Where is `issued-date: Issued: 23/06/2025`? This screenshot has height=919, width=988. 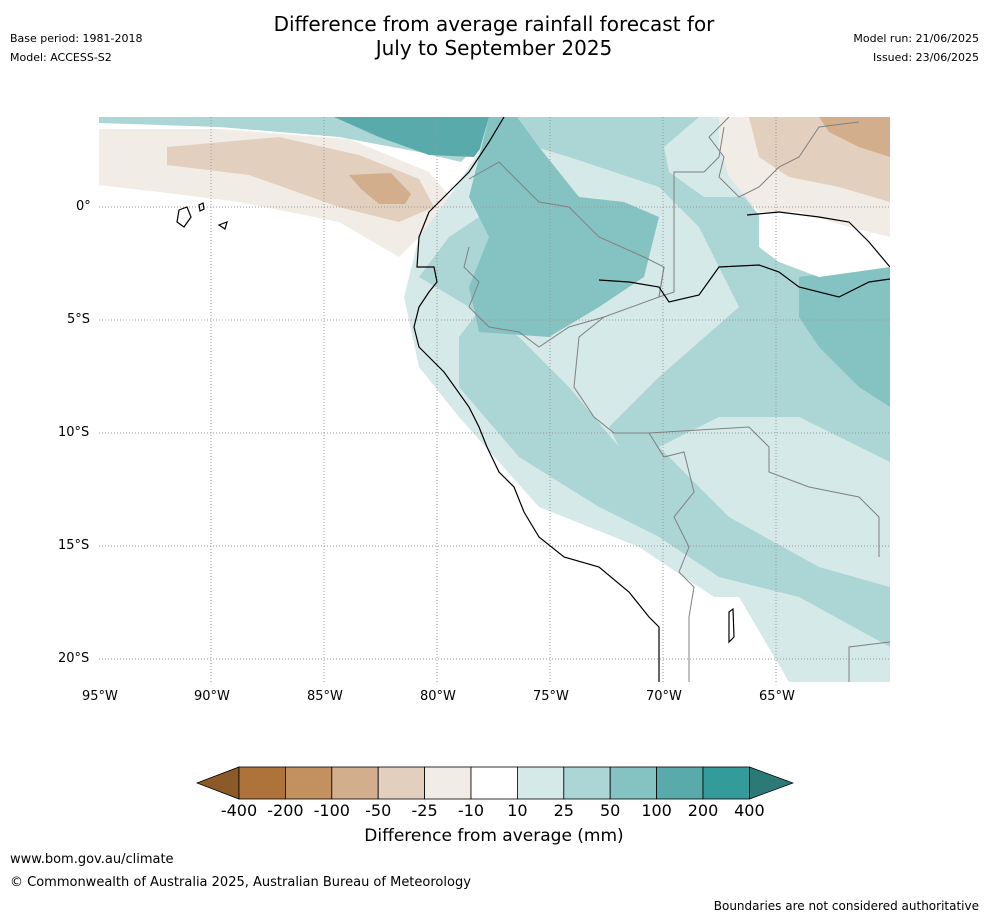 issued-date: Issued: 23/06/2025 is located at coordinates (925, 57).